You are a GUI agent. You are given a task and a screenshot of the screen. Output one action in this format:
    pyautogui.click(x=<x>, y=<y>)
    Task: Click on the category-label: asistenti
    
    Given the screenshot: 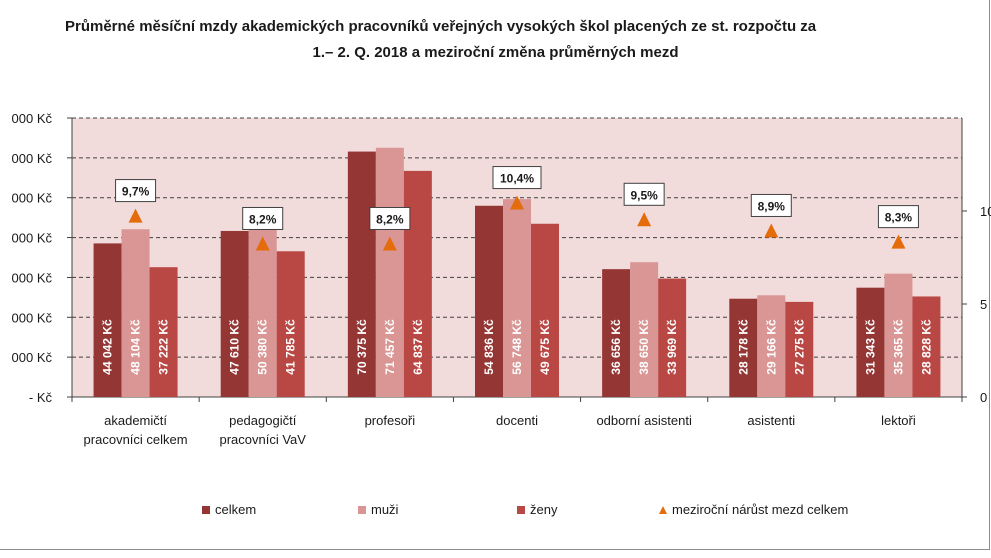 What is the action you would take?
    pyautogui.click(x=771, y=420)
    